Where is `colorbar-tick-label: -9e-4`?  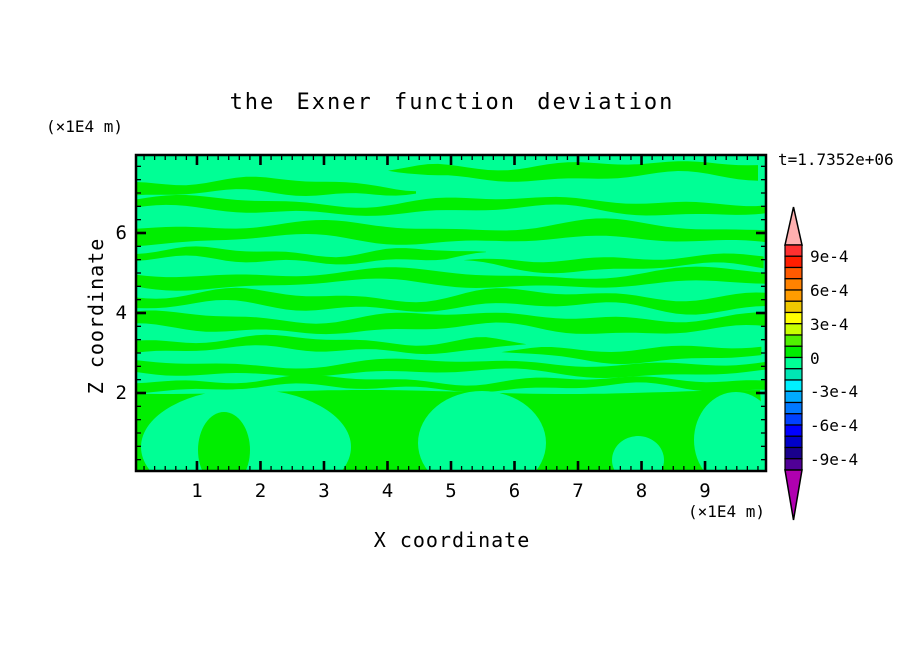 colorbar-tick-label: -9e-4 is located at coordinates (834, 459).